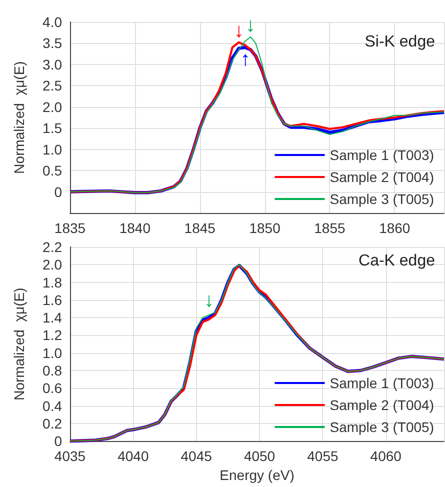  What do you see at coordinates (52, 318) in the screenshot?
I see `y-tick-label: 1.4` at bounding box center [52, 318].